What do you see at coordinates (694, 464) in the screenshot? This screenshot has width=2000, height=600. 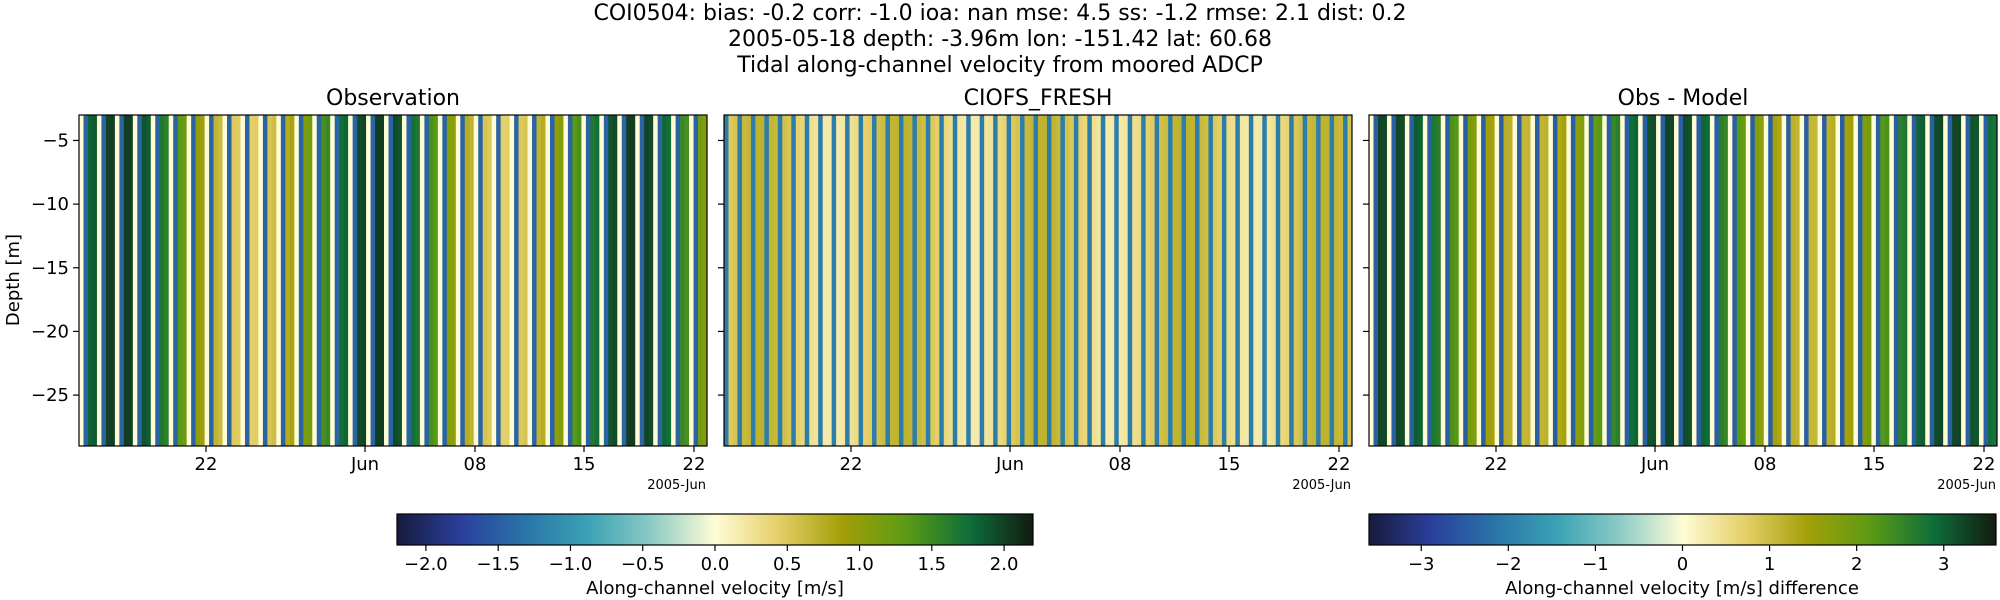 I see `x-tick-label: 22` at bounding box center [694, 464].